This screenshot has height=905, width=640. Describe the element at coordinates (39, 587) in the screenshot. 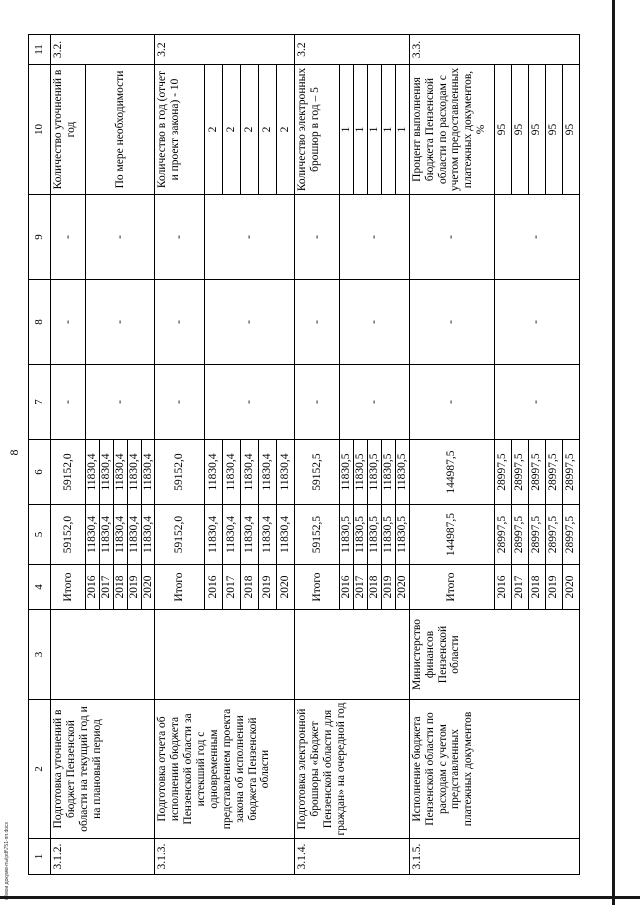

I see `header-cell: 4` at that location.